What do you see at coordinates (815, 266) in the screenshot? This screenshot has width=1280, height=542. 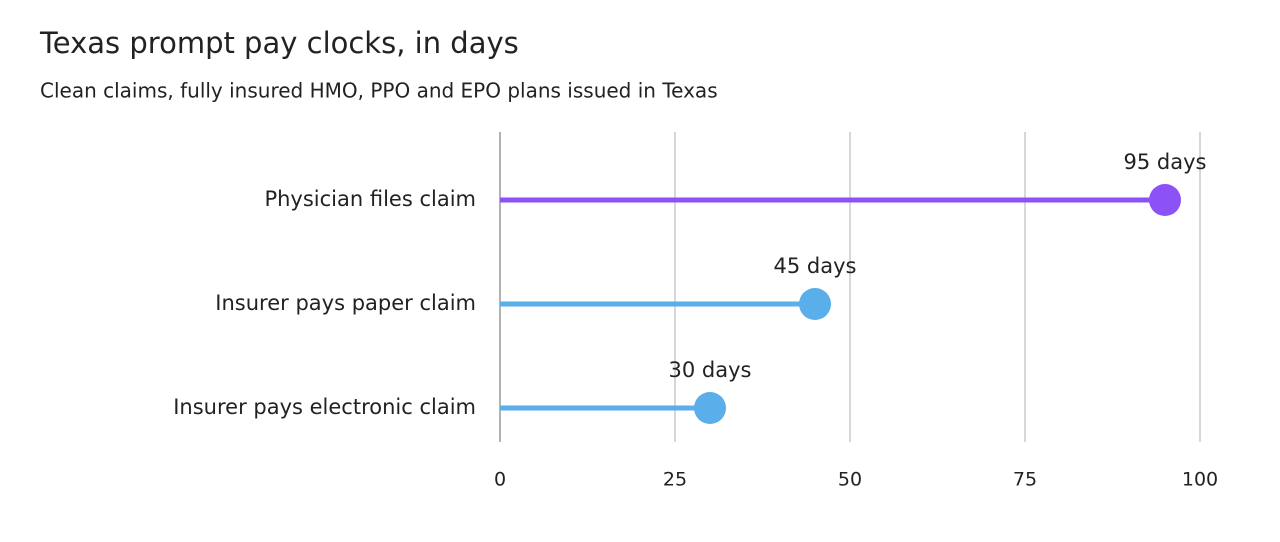 I see `value-label: 45 days` at bounding box center [815, 266].